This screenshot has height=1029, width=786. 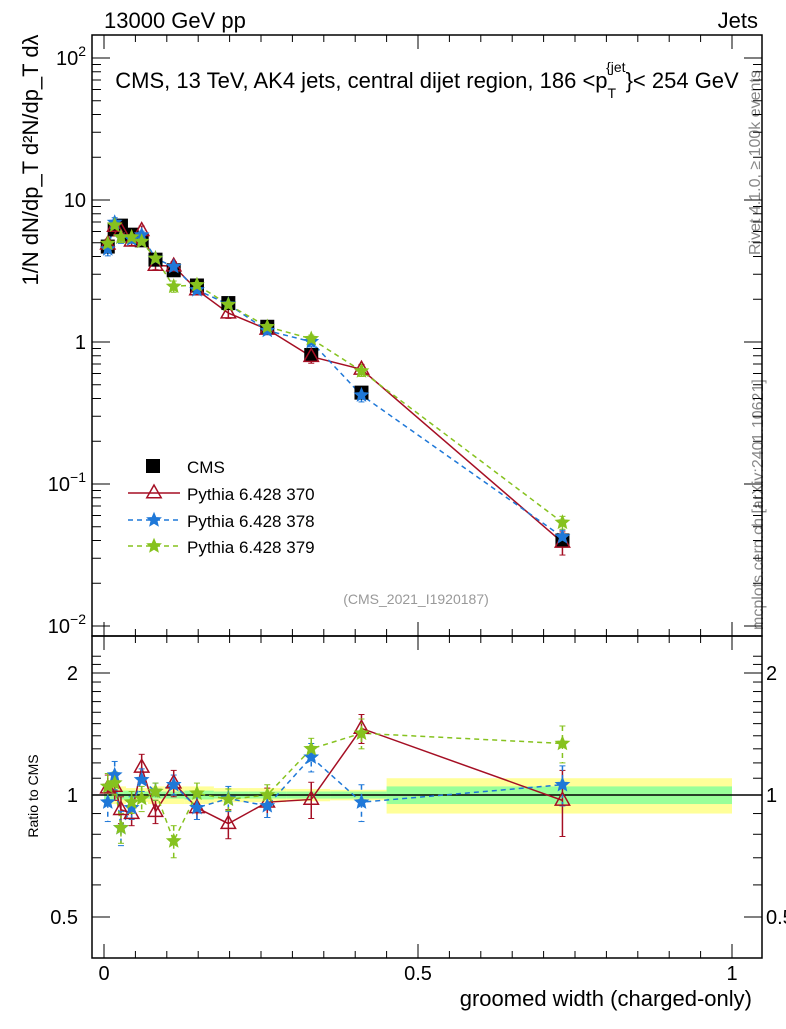 What do you see at coordinates (72, 674) in the screenshot?
I see `ratio-y-tick-label: 2` at bounding box center [72, 674].